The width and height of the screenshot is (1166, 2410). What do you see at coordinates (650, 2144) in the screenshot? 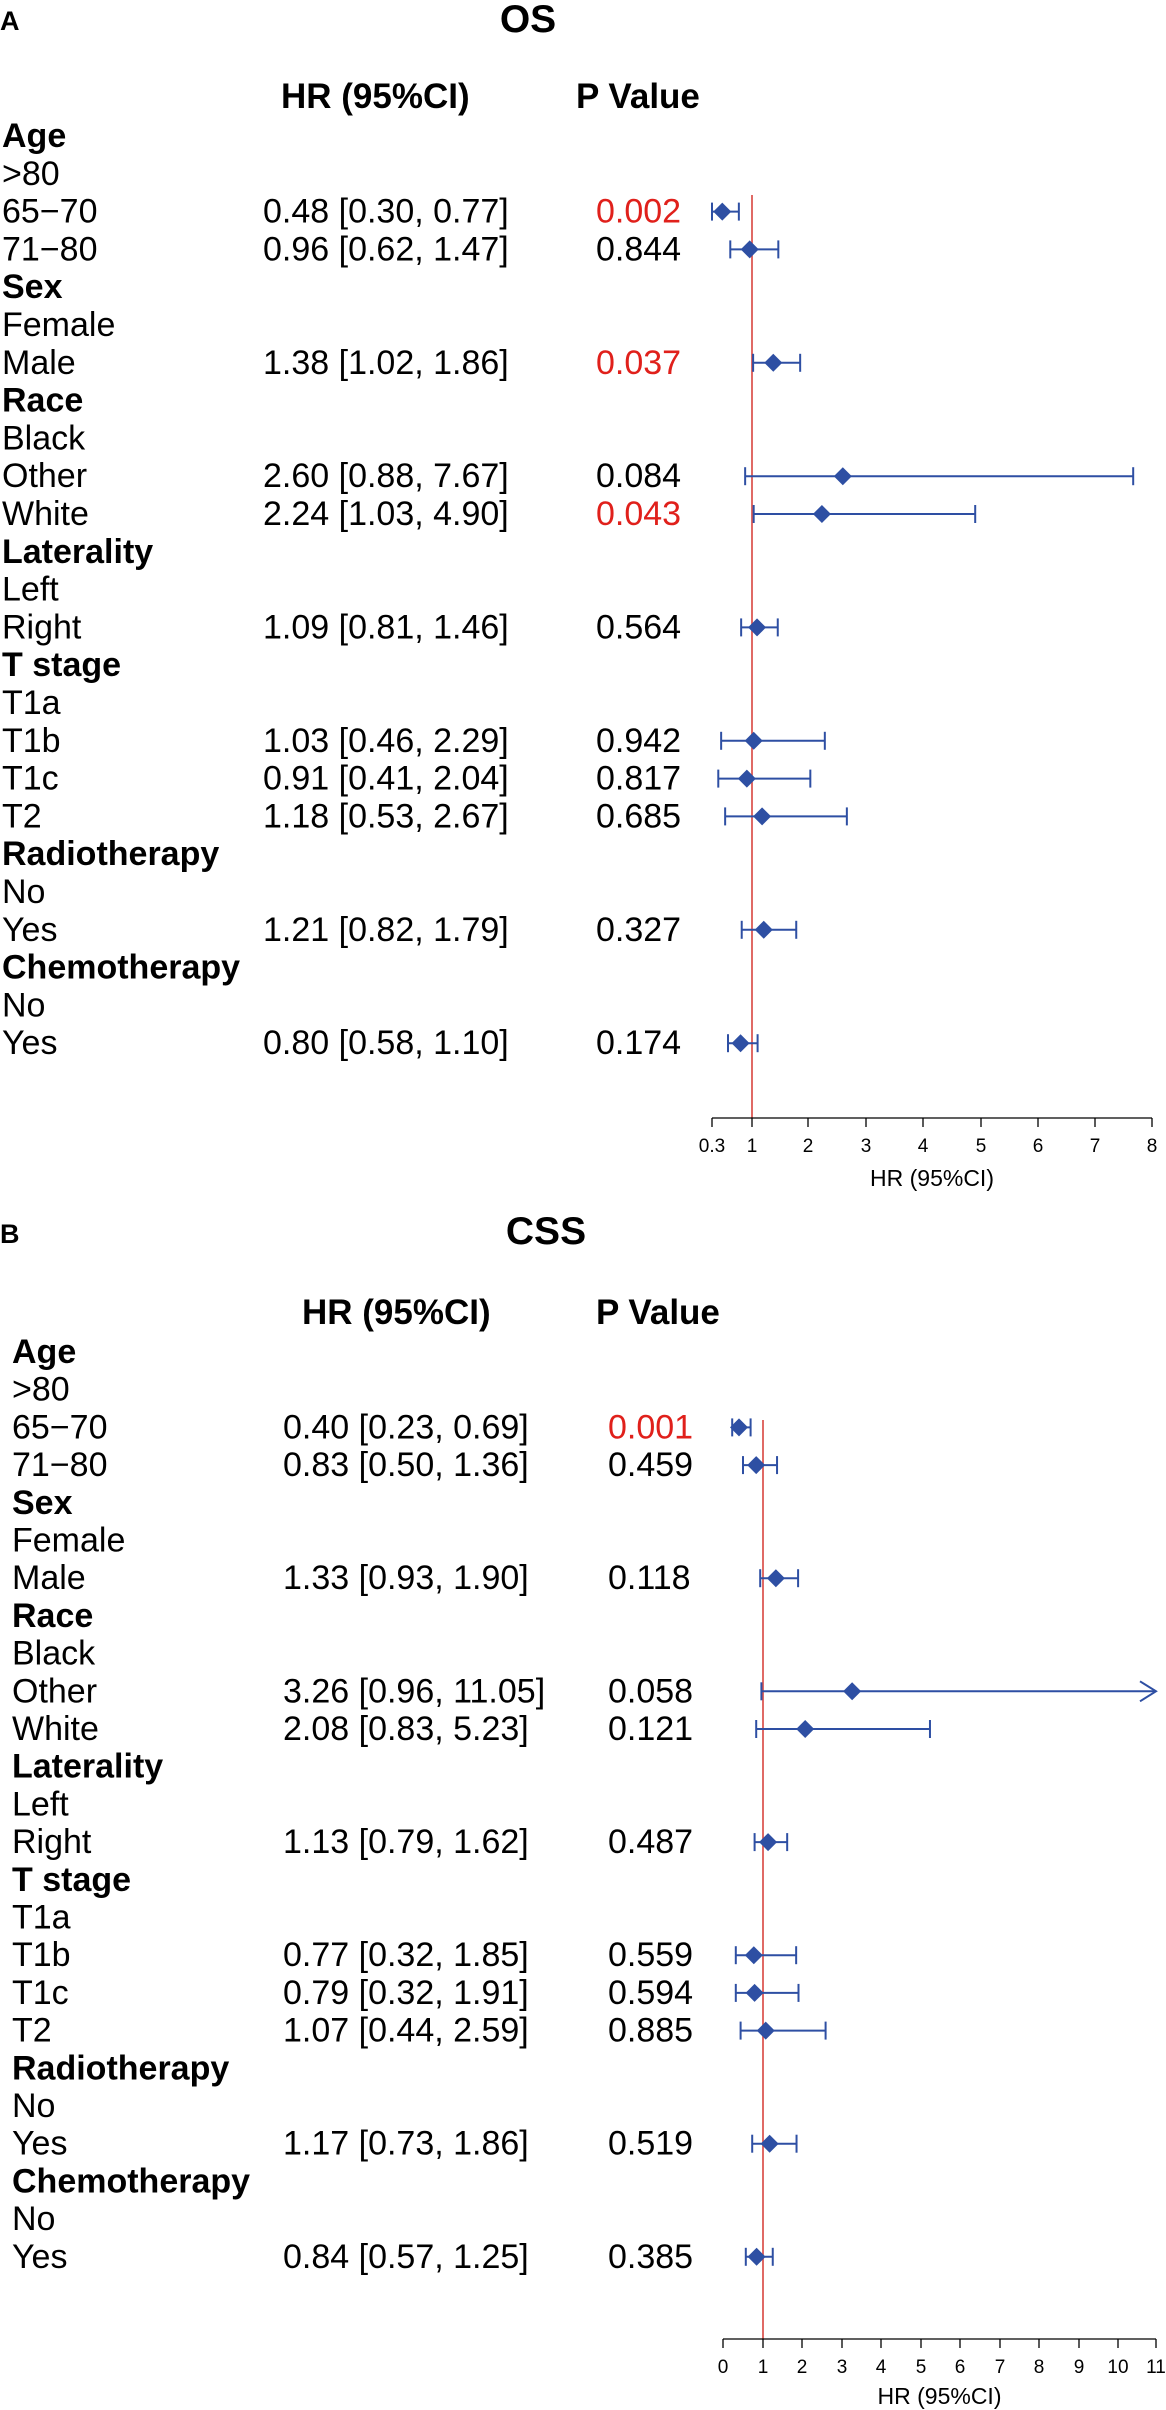
I see `p-value: 0.519` at bounding box center [650, 2144].